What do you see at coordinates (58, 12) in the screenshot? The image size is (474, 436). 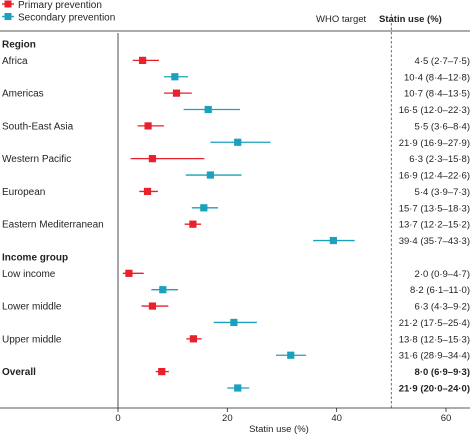 I see `legend: Primary prevention Secondary prevention` at bounding box center [58, 12].